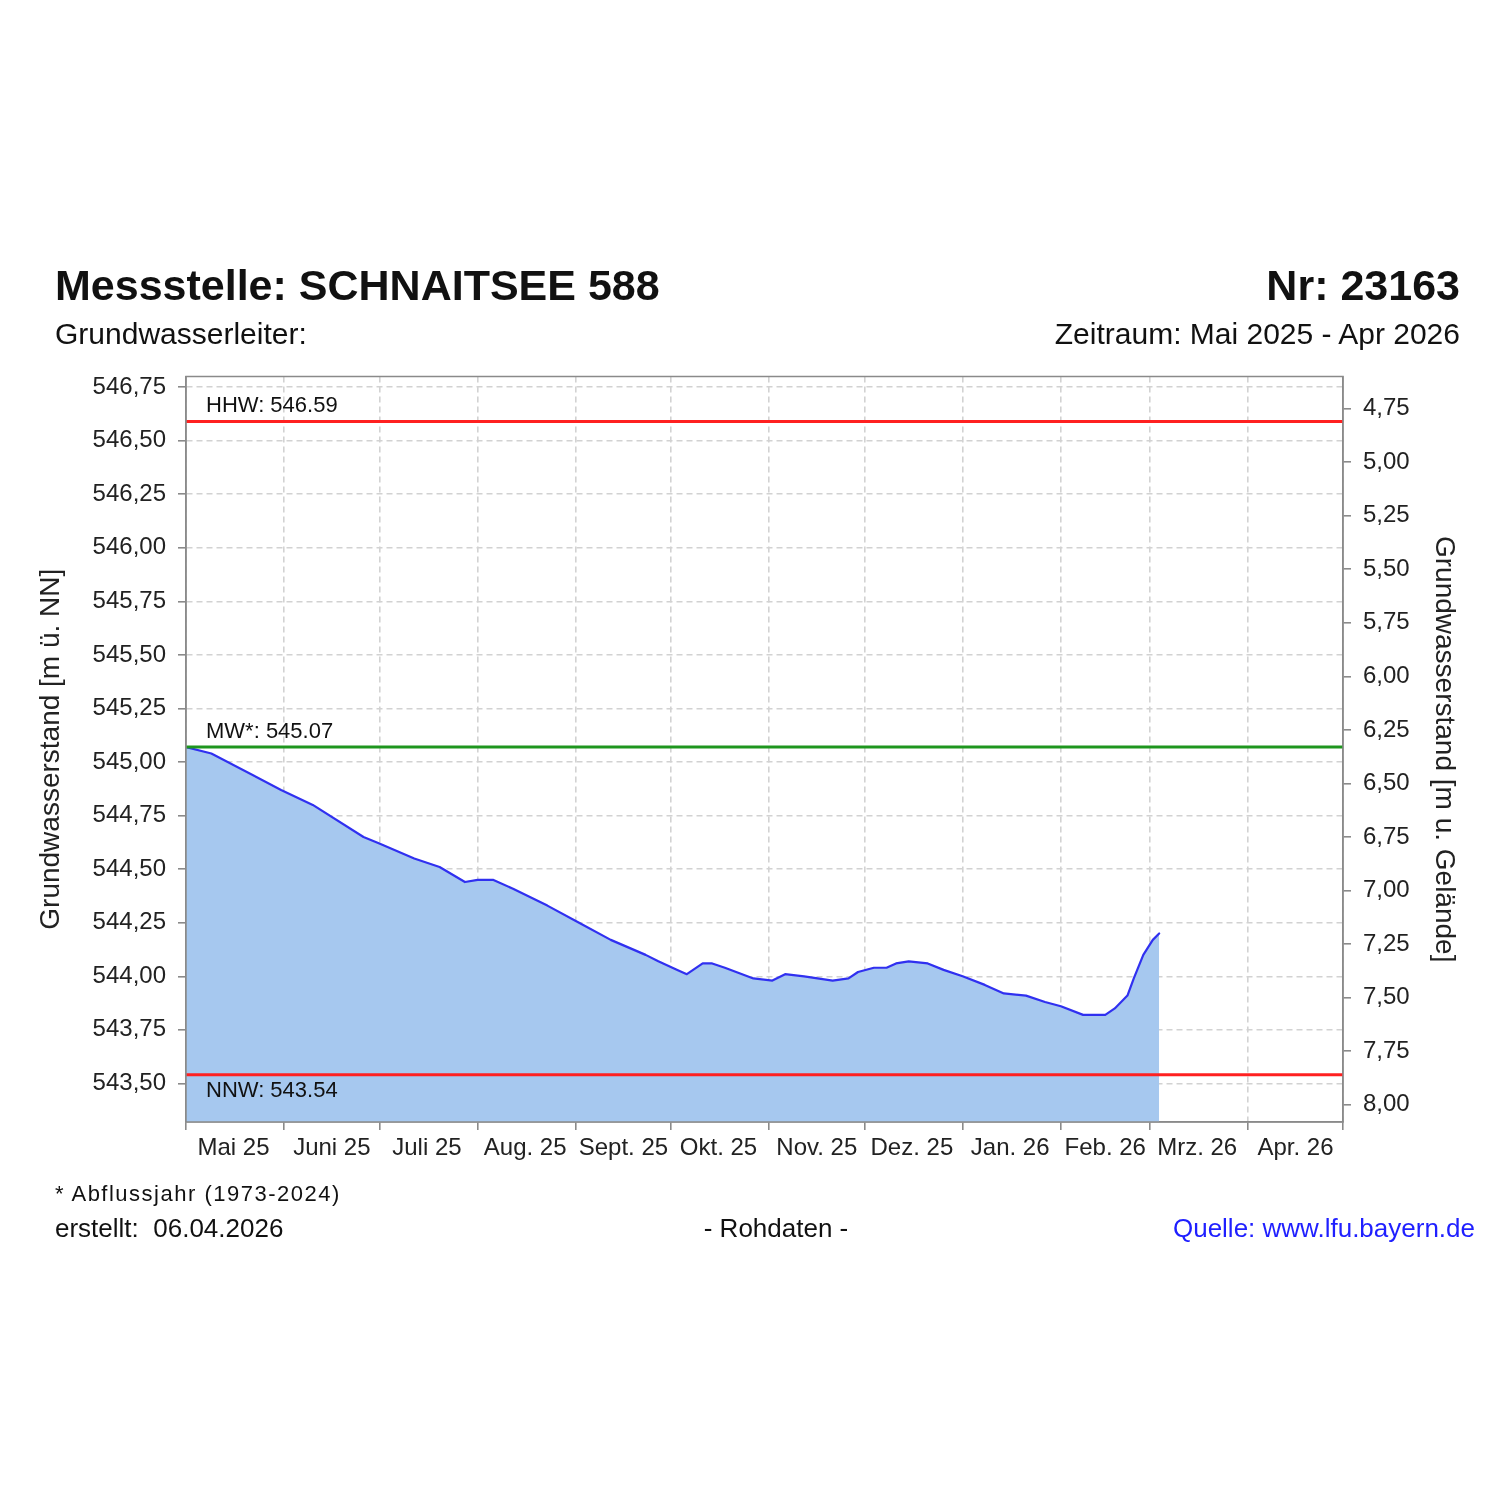  Describe the element at coordinates (129, 439) in the screenshot. I see `y-tick-label: 546,50` at that location.